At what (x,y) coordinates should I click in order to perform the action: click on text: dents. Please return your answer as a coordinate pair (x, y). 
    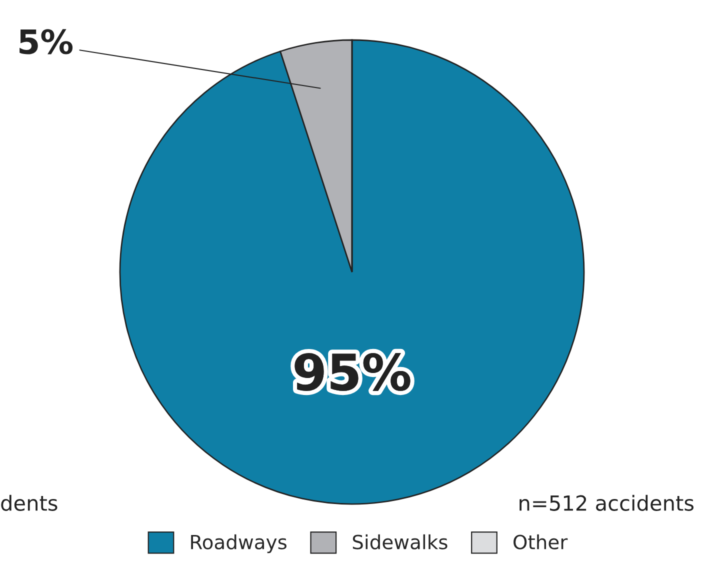
    Looking at the image, I should click on (29, 502).